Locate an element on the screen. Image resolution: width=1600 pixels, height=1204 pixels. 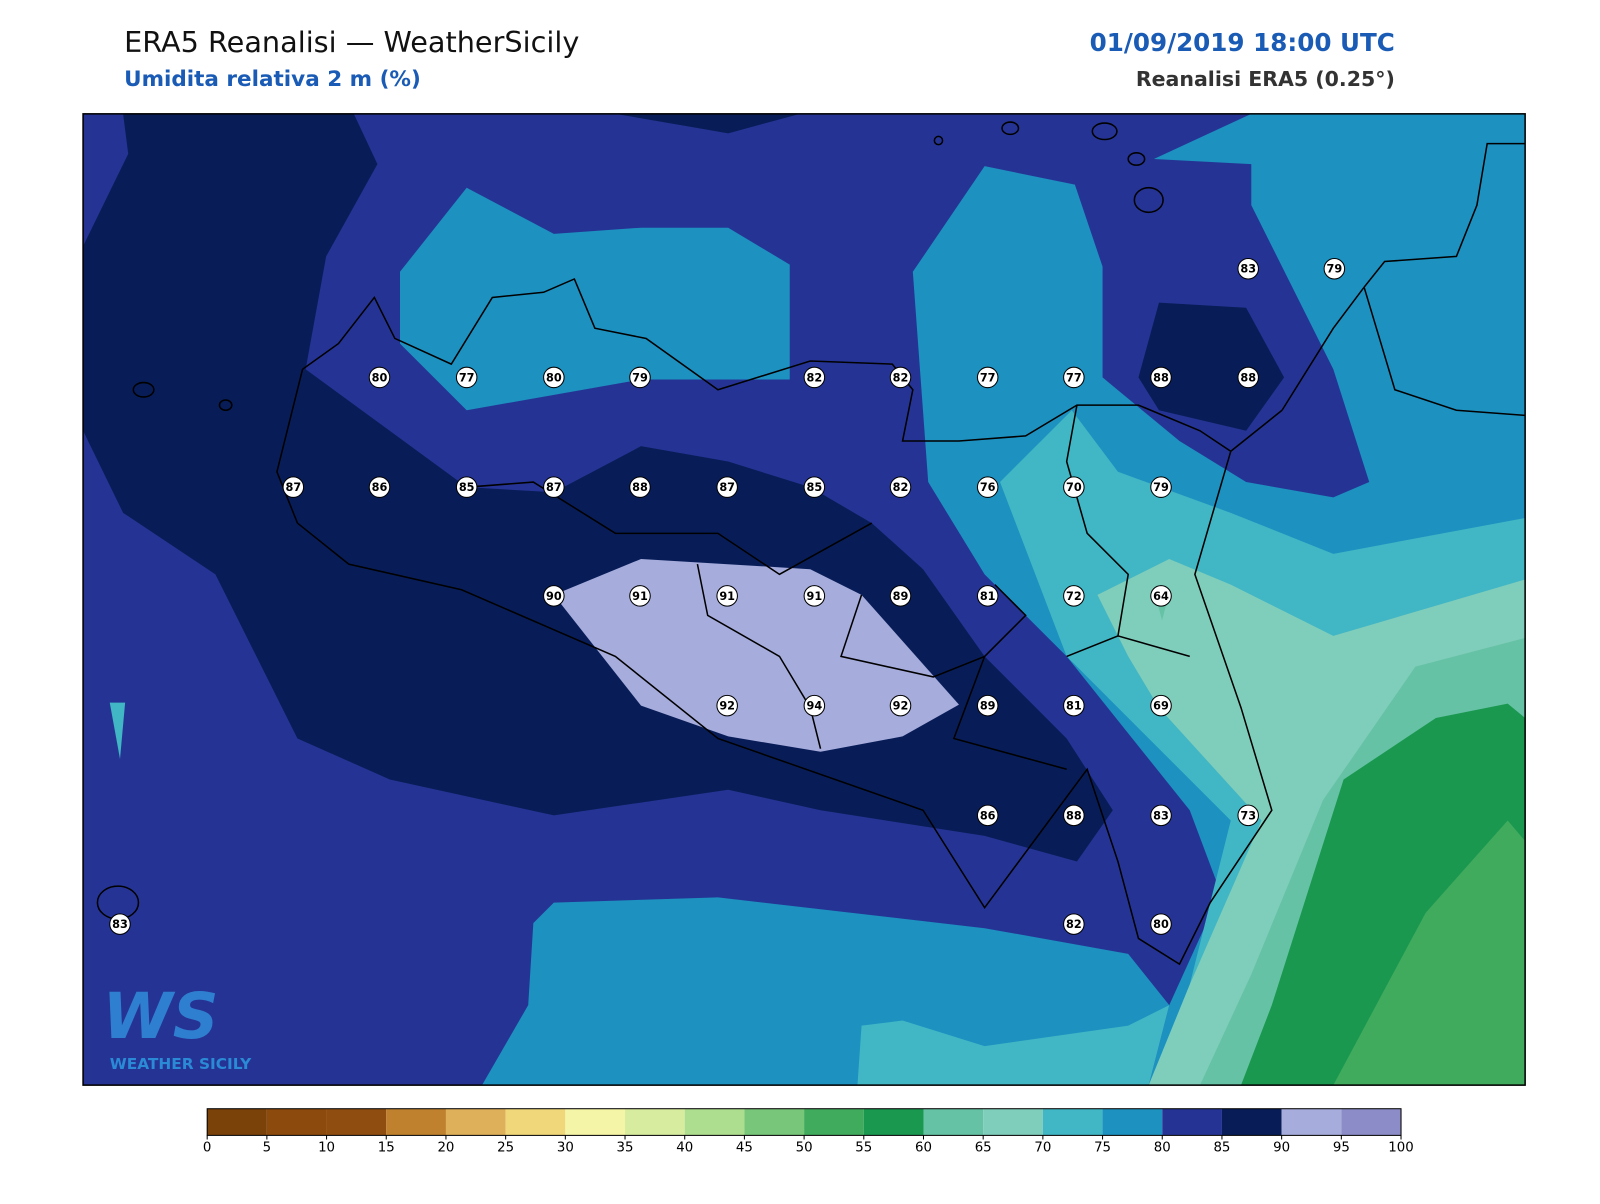
colorbar-tick-label: 30 is located at coordinates (565, 1148).